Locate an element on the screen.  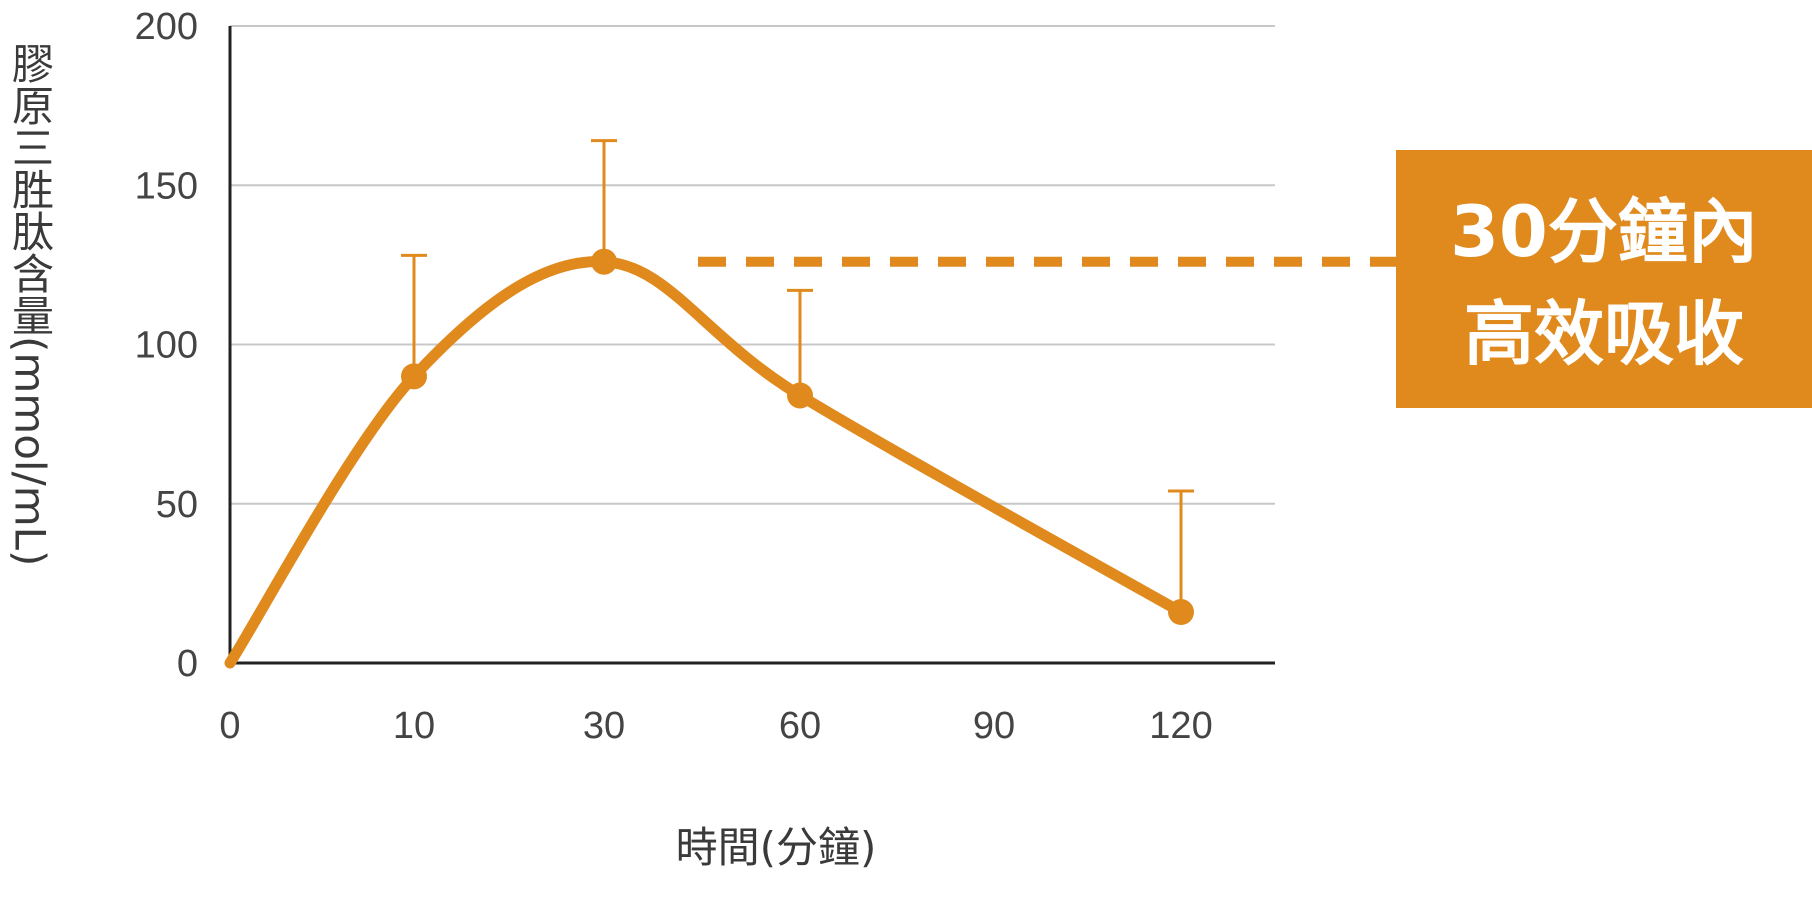
x-tick-label: 120 is located at coordinates (1180, 726).